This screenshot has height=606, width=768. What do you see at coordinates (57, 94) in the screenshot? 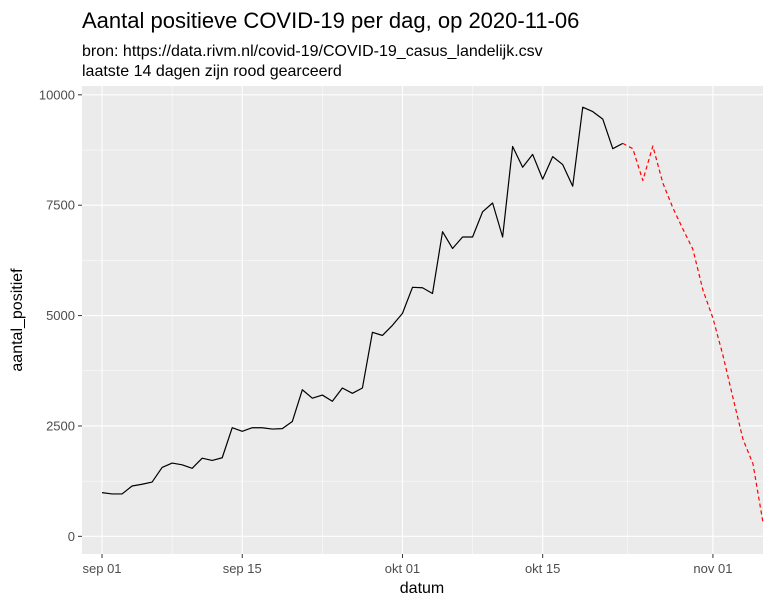
I see `y-tick-label: 10000` at bounding box center [57, 94].